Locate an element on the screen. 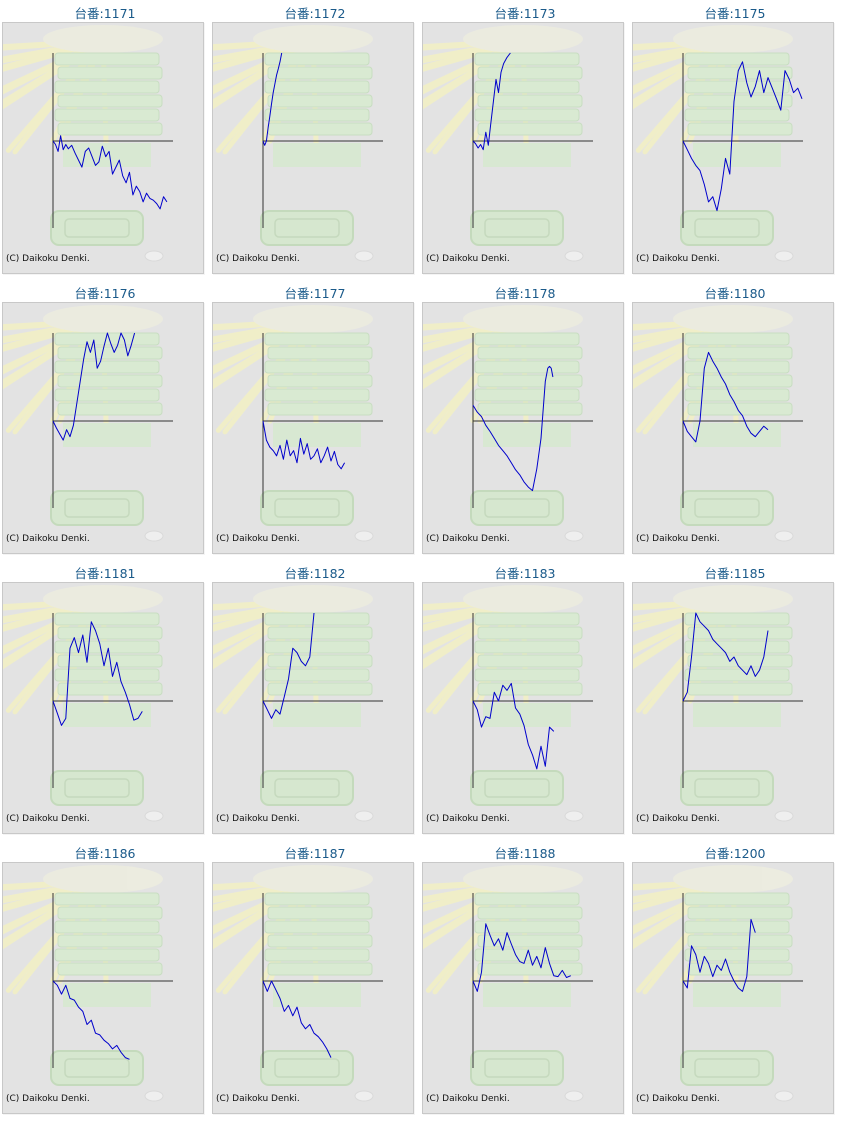 The width and height of the screenshot is (841, 1121). chart-card: 台番:1175 (C) Daikoku Denki. is located at coordinates (735, 140).